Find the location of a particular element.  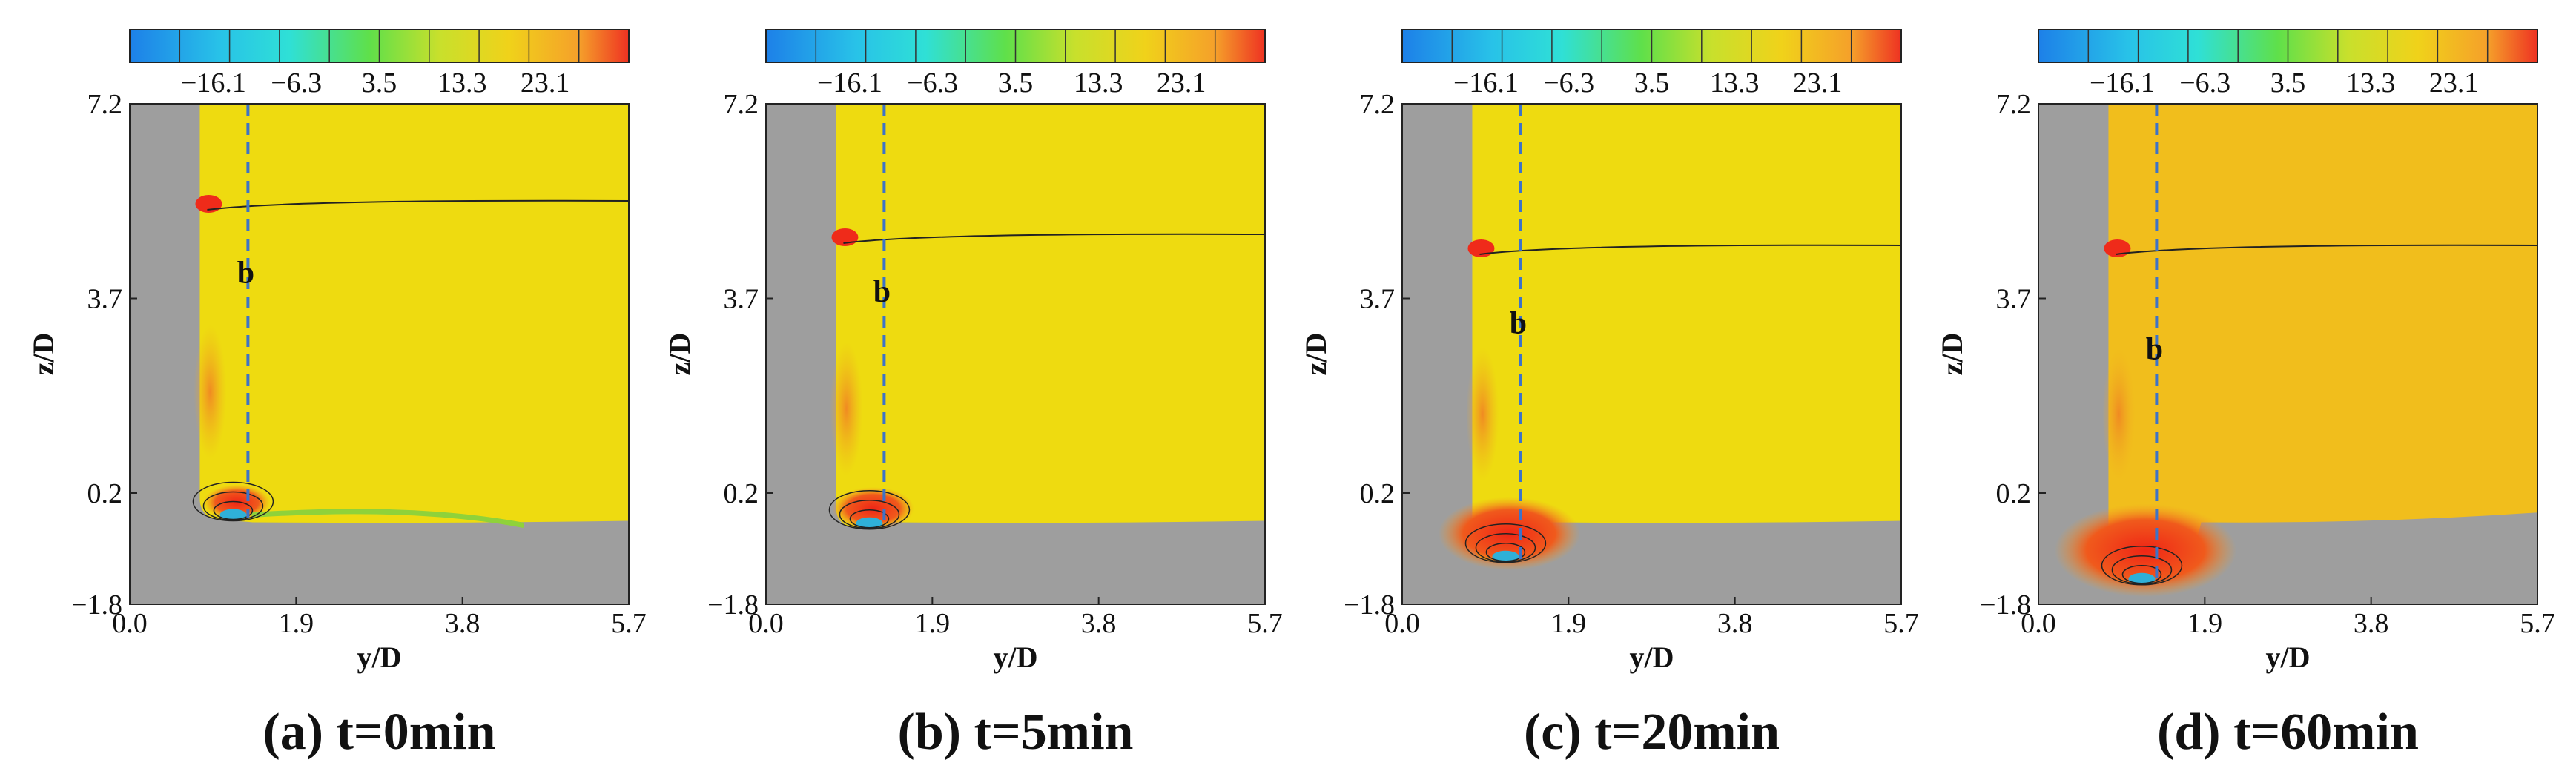

bed-shear-band is located at coordinates (387, 518).